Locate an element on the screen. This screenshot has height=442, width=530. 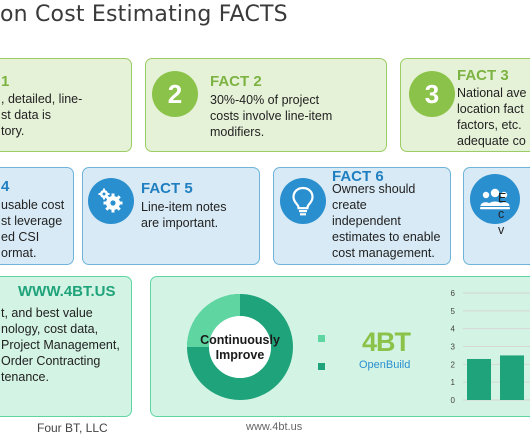
fact-body: E c v is located at coordinates (502, 214).